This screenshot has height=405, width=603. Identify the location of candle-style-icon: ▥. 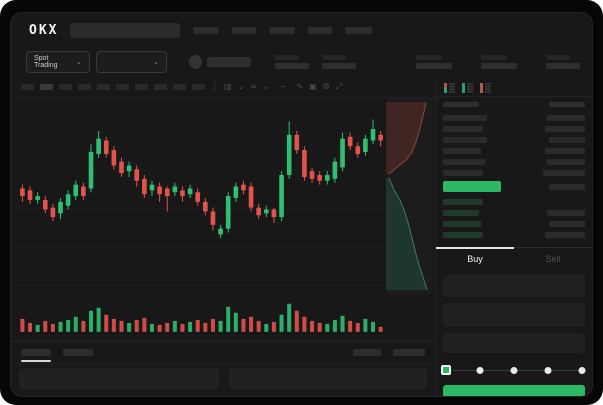
(228, 86).